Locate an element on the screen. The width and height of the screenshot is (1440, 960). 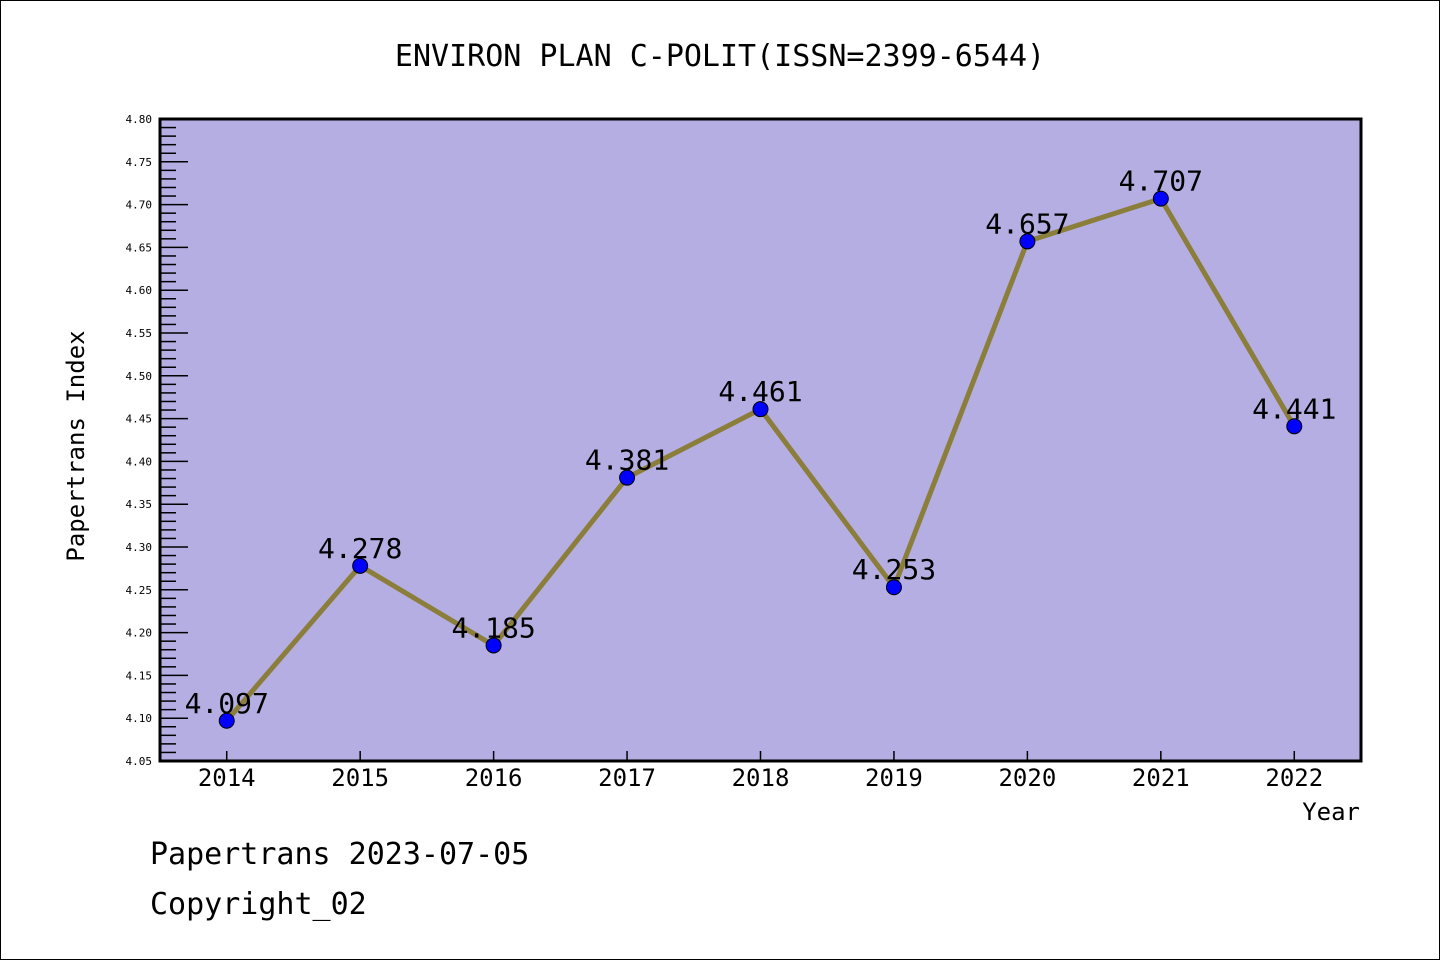
data-label: 4.657 is located at coordinates (1027, 223).